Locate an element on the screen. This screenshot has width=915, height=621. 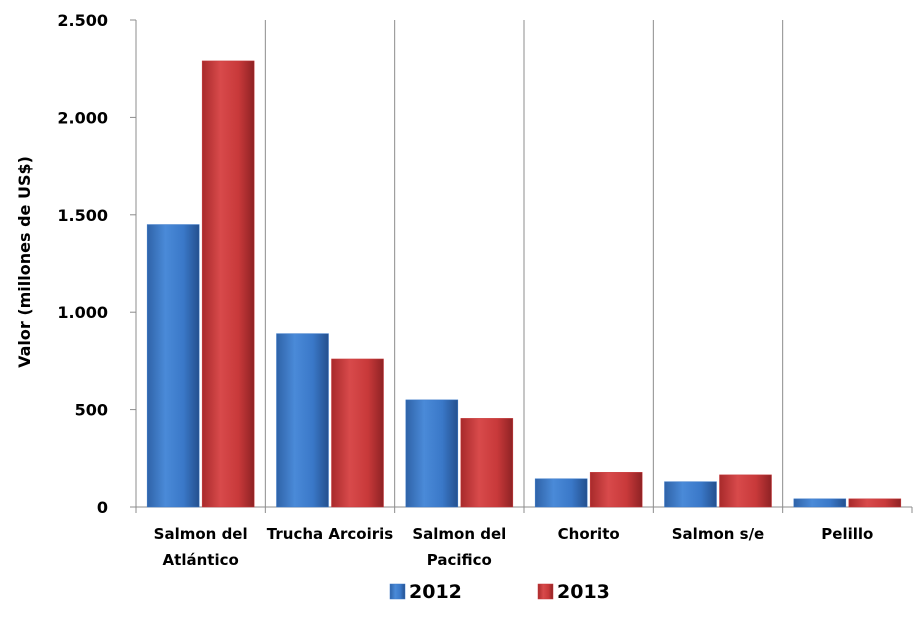
y-tick-label: 1.500 is located at coordinates (82, 215).